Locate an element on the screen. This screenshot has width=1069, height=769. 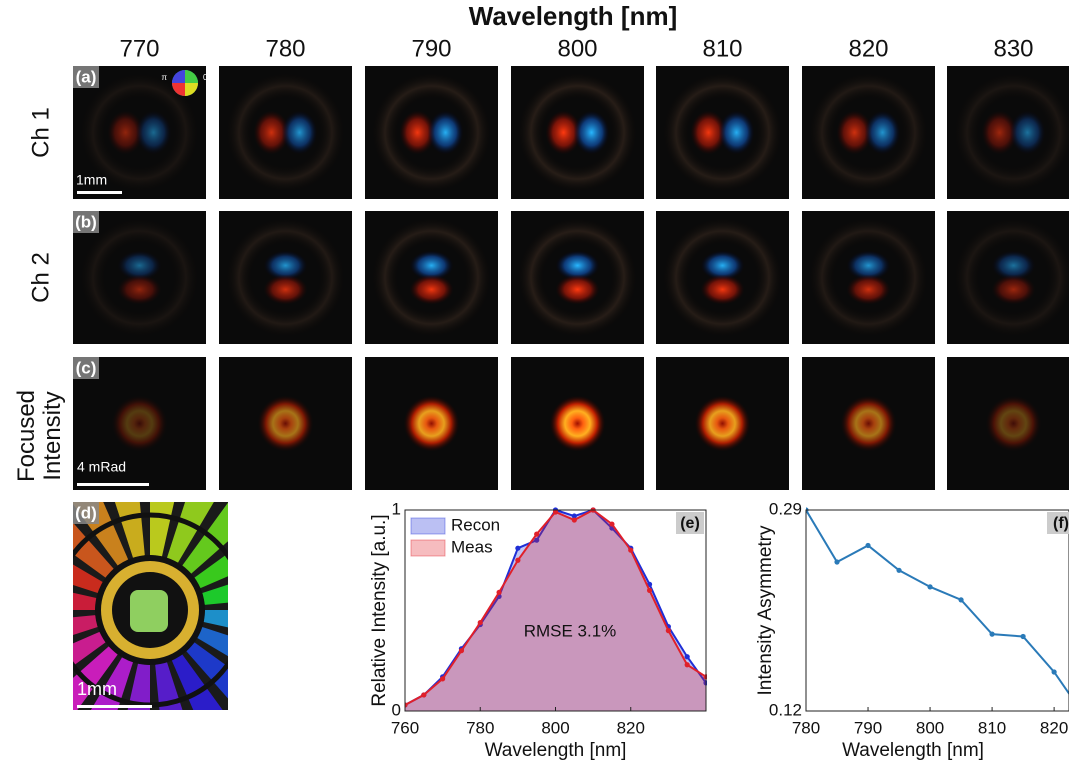
panel-label: (e) is located at coordinates (690, 523).